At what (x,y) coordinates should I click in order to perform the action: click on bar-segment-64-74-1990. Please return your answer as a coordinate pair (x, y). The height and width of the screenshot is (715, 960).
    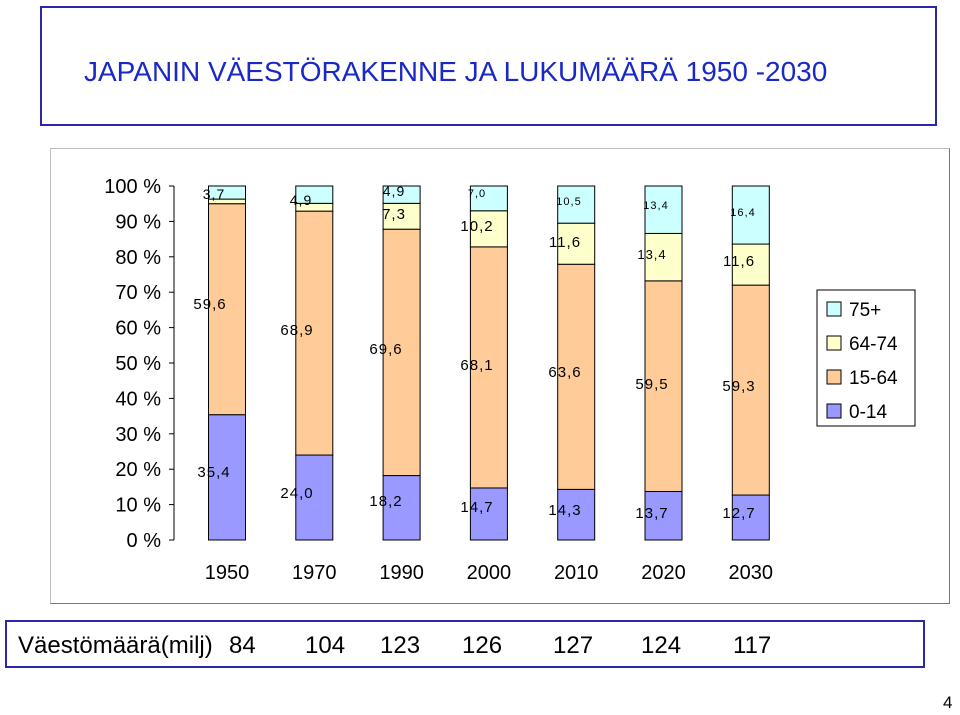
    Looking at the image, I should click on (401, 216).